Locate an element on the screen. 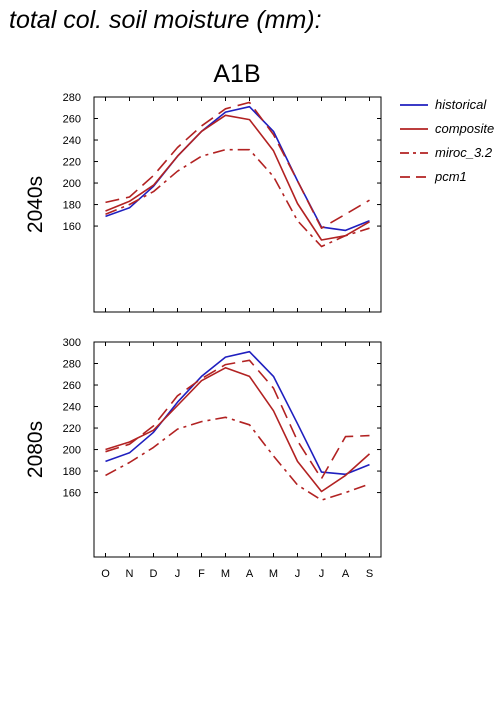  x-tick-label: O is located at coordinates (105, 574).